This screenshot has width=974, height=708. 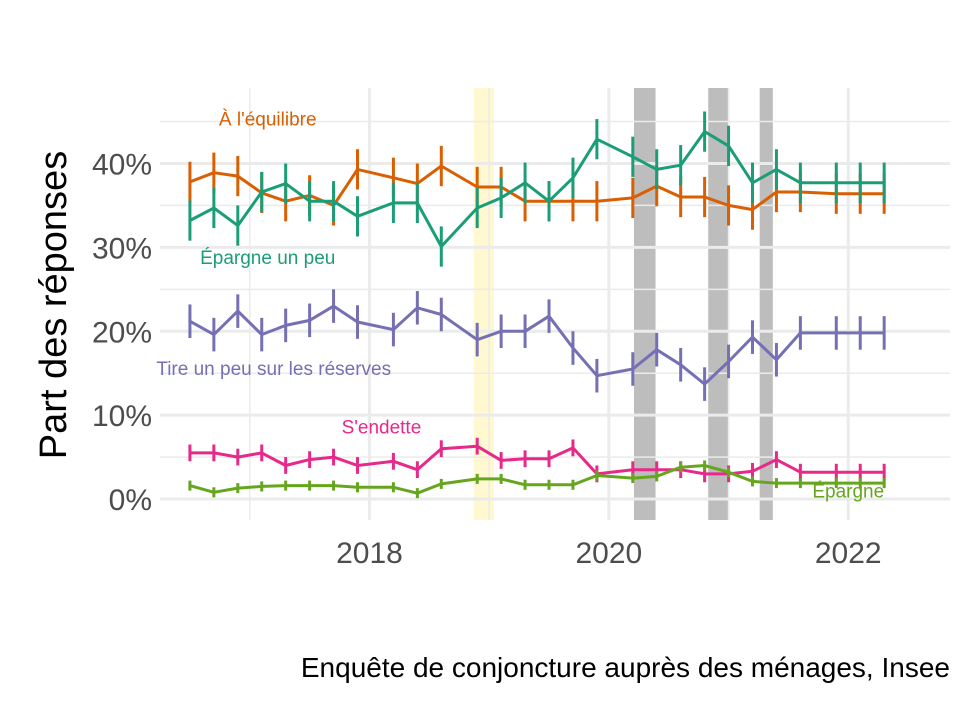 I want to click on x-tick-label: 2022, so click(x=848, y=553).